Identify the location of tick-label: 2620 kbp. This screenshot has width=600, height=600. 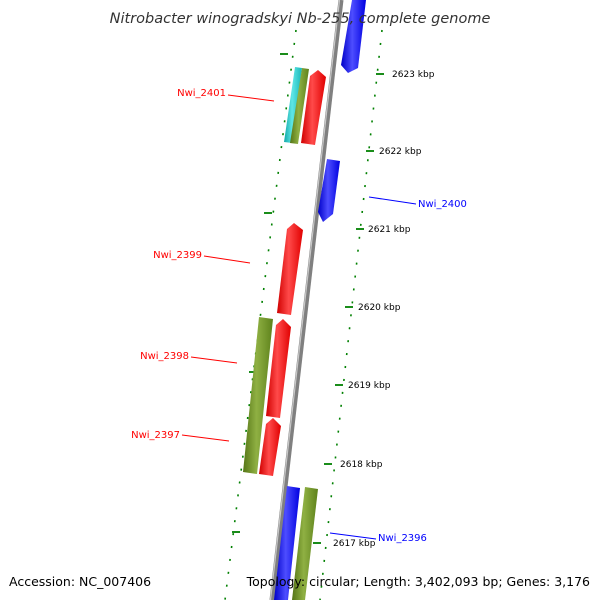
(379, 308).